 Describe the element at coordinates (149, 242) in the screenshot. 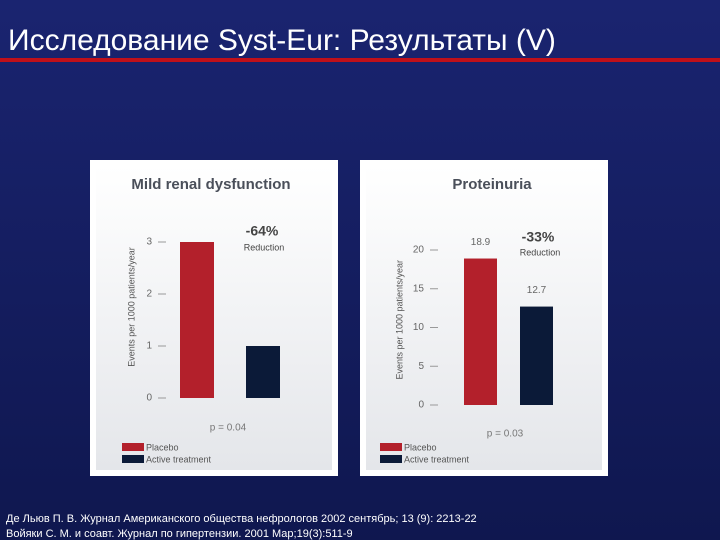

I see `y-tick-label: 3` at that location.